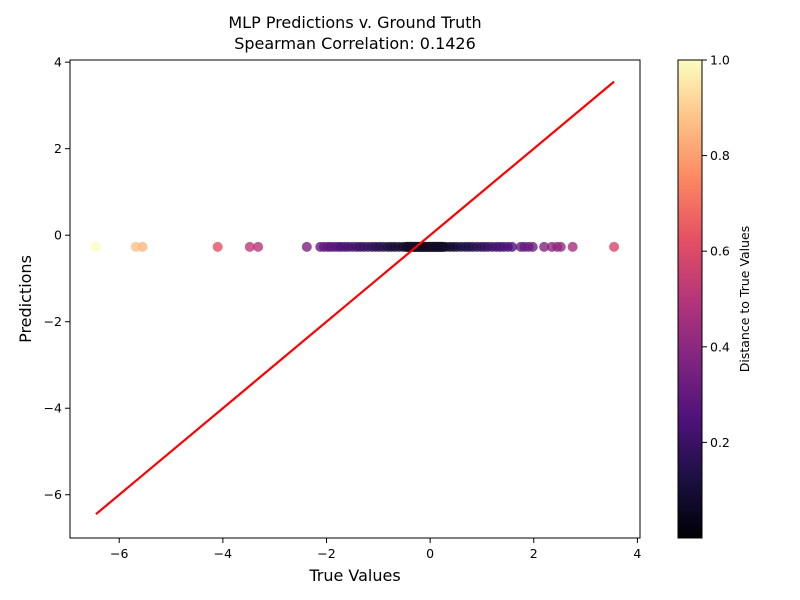  I want to click on scatter-points, so click(355, 246).